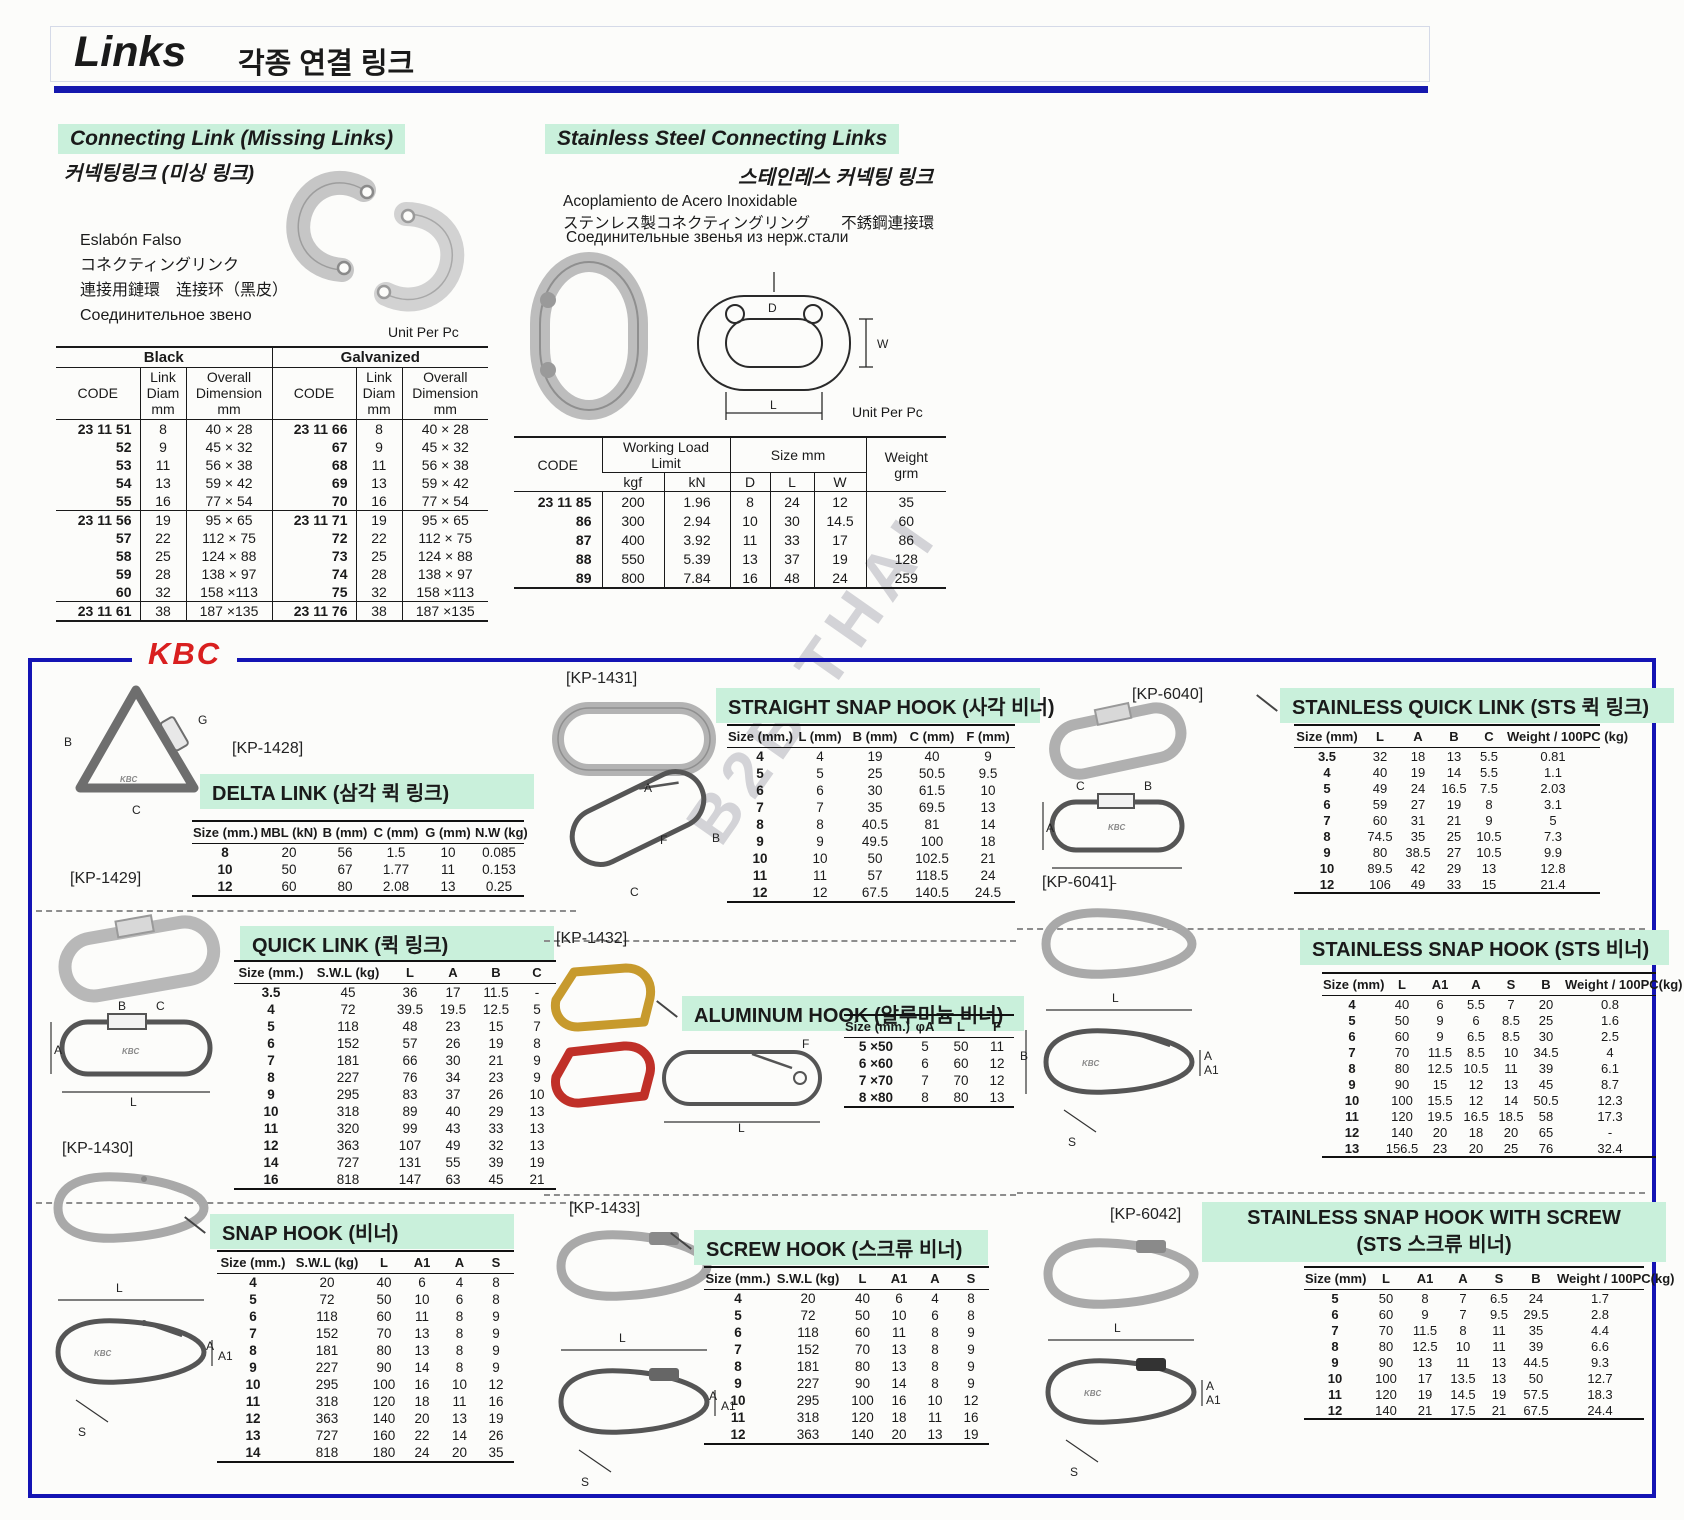 This screenshot has width=1684, height=1520. Describe the element at coordinates (932, 773) in the screenshot. I see `table-cell: 50.5` at that location.